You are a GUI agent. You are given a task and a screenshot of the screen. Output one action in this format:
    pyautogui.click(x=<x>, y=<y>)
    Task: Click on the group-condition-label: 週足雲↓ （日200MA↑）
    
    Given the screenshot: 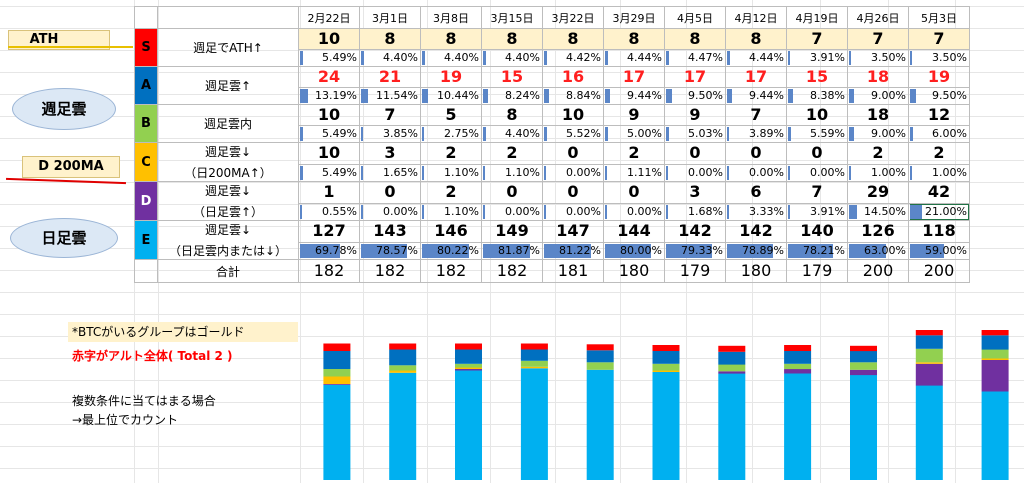 What is the action you would take?
    pyautogui.click(x=228, y=162)
    